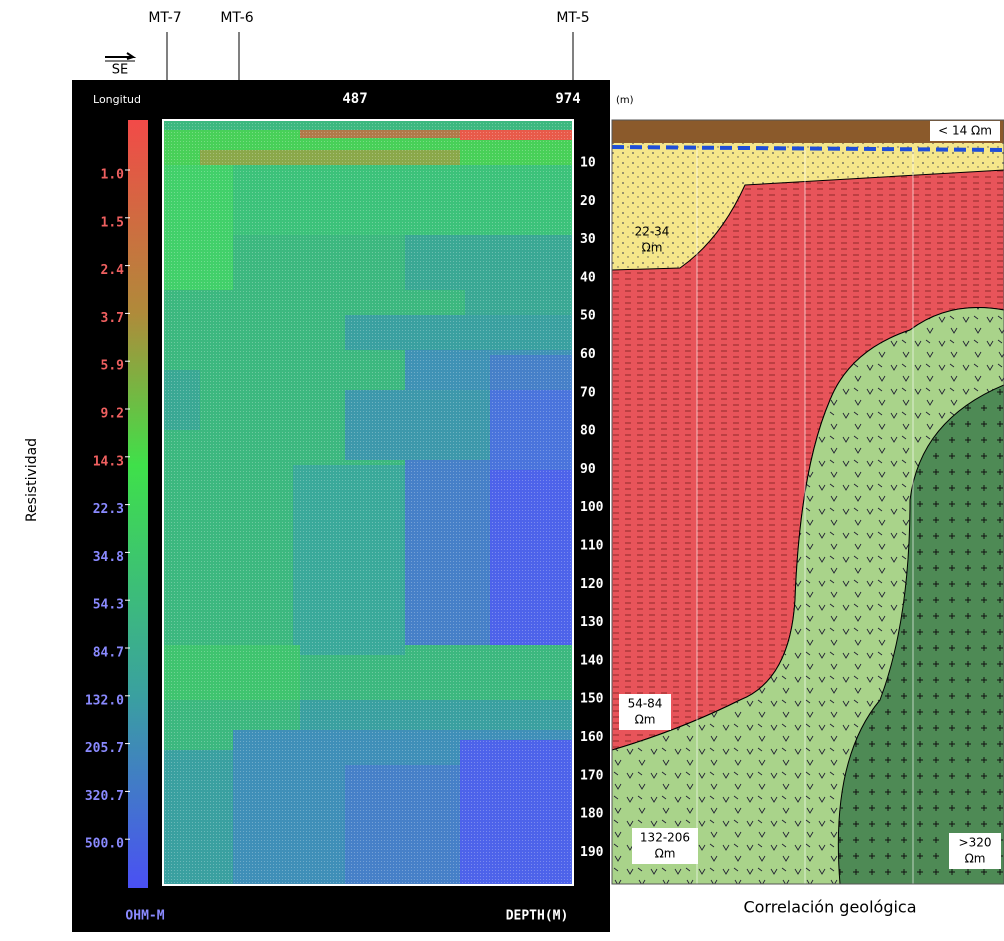 This screenshot has height=941, width=1004. I want to click on depth-value: 70, so click(588, 392).